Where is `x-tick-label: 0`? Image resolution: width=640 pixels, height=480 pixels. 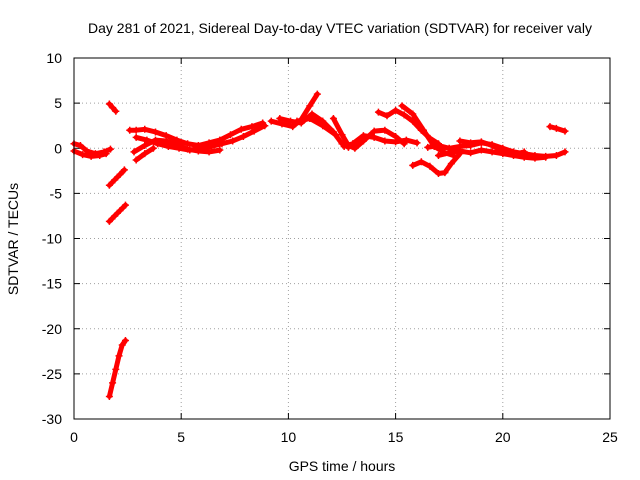 x-tick-label: 0 is located at coordinates (74, 437).